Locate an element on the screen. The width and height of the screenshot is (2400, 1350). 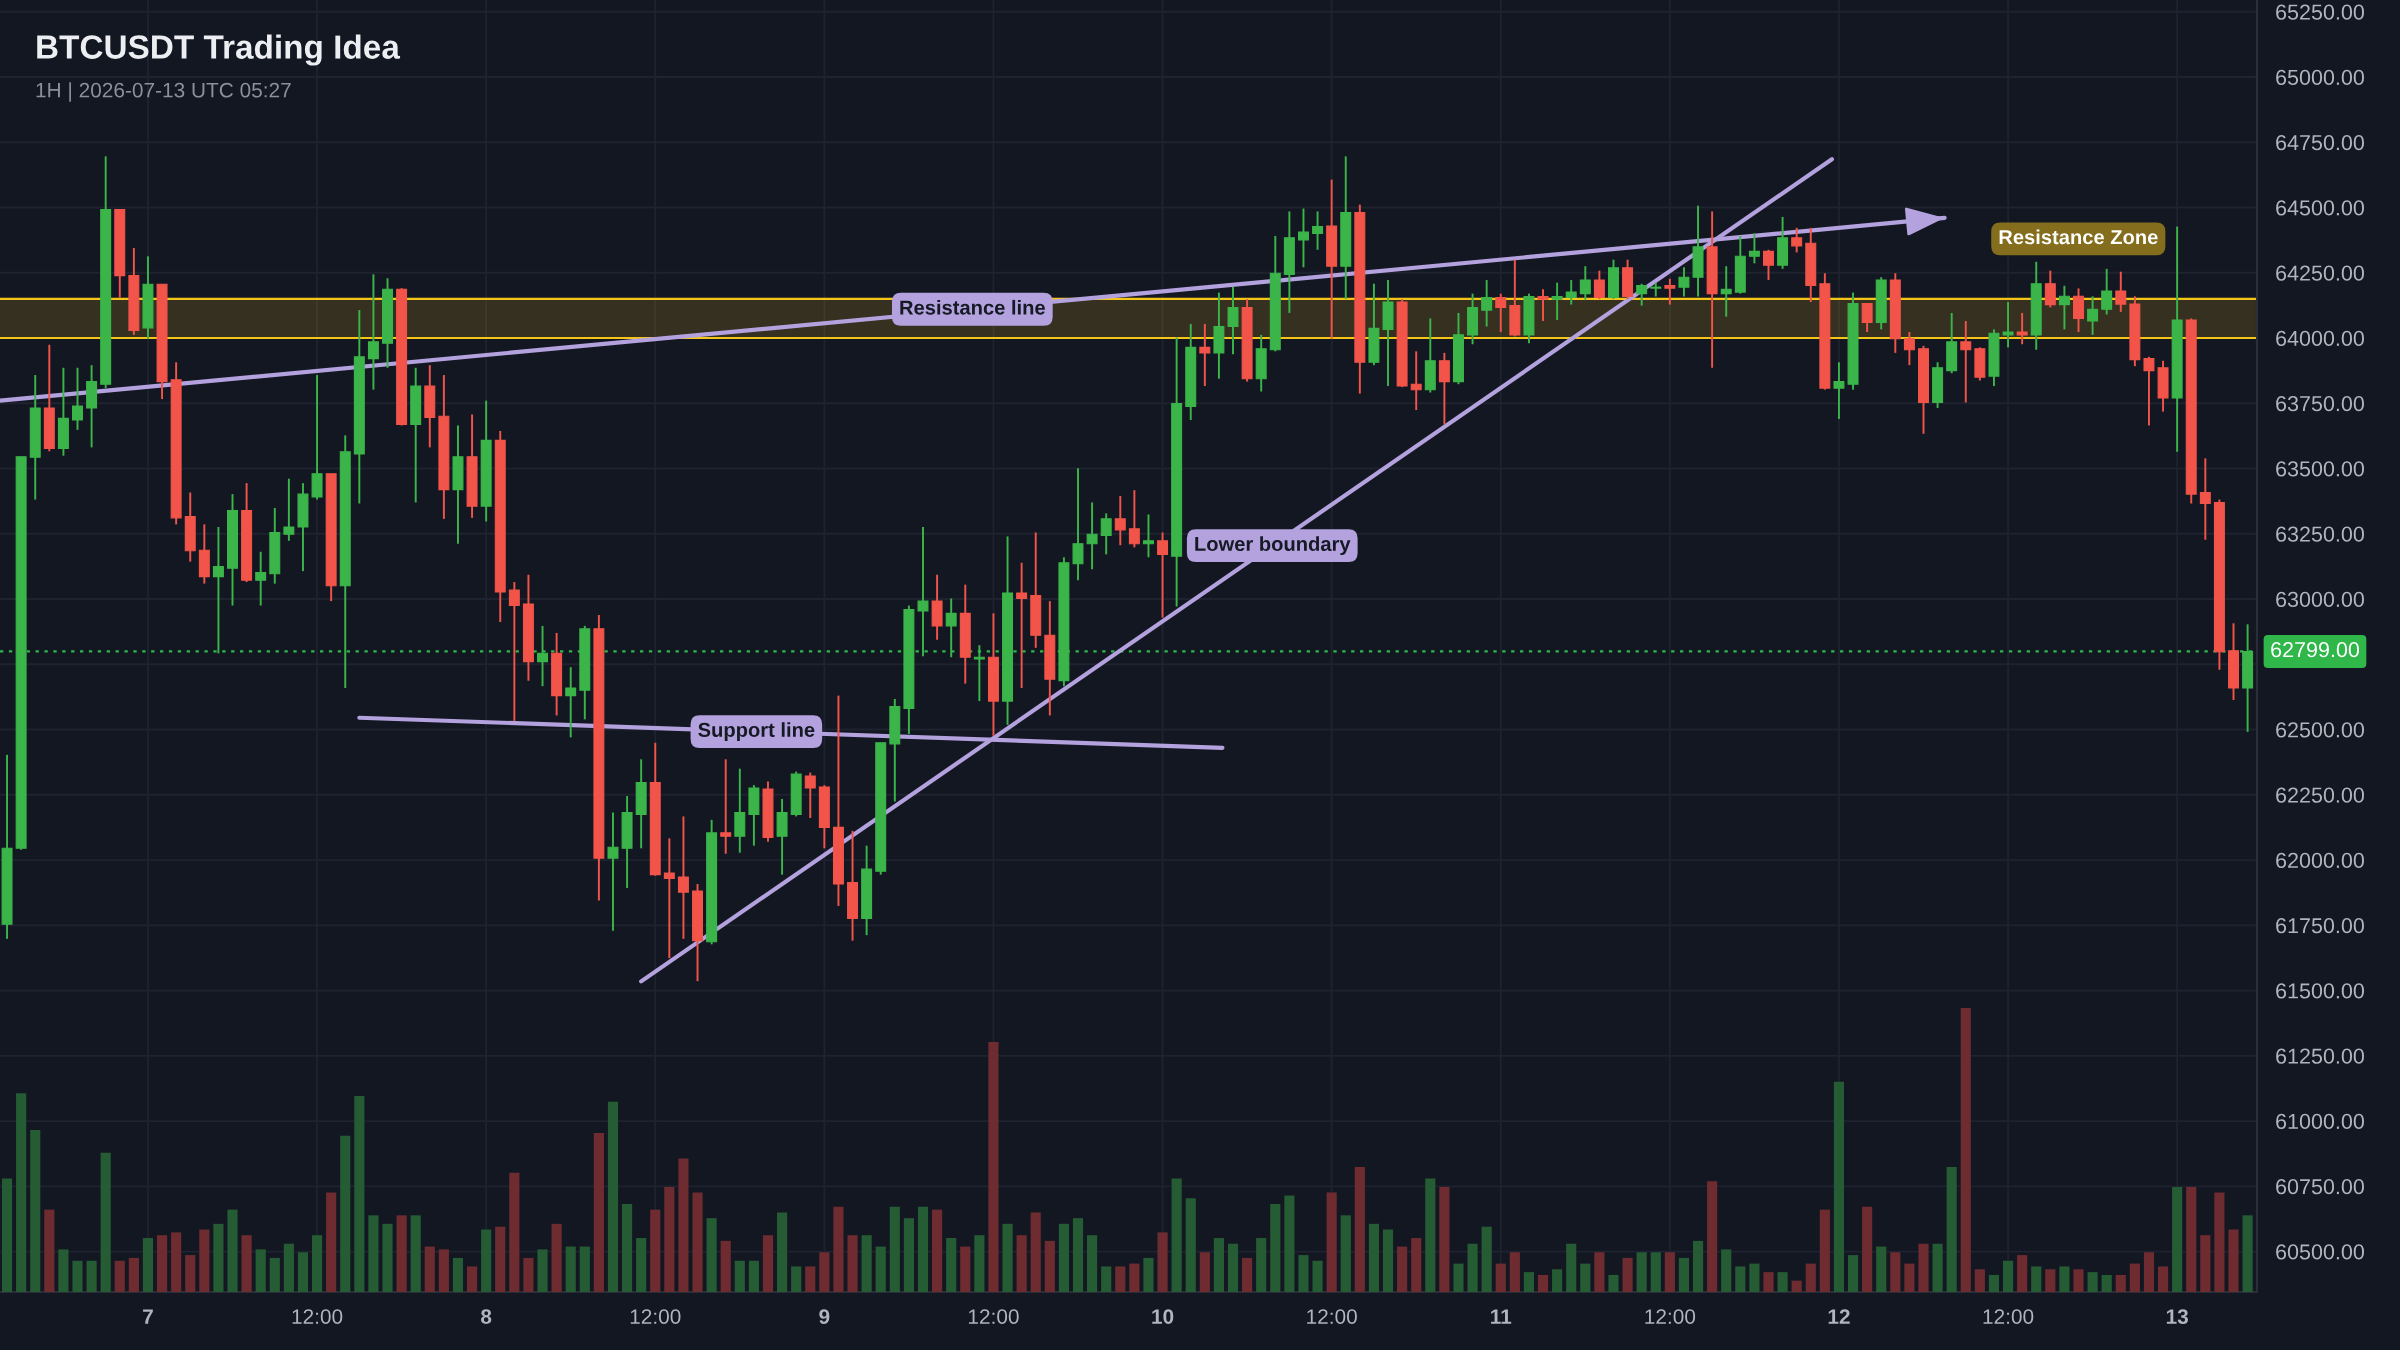
band-label: Resistance Zone is located at coordinates (2078, 237).